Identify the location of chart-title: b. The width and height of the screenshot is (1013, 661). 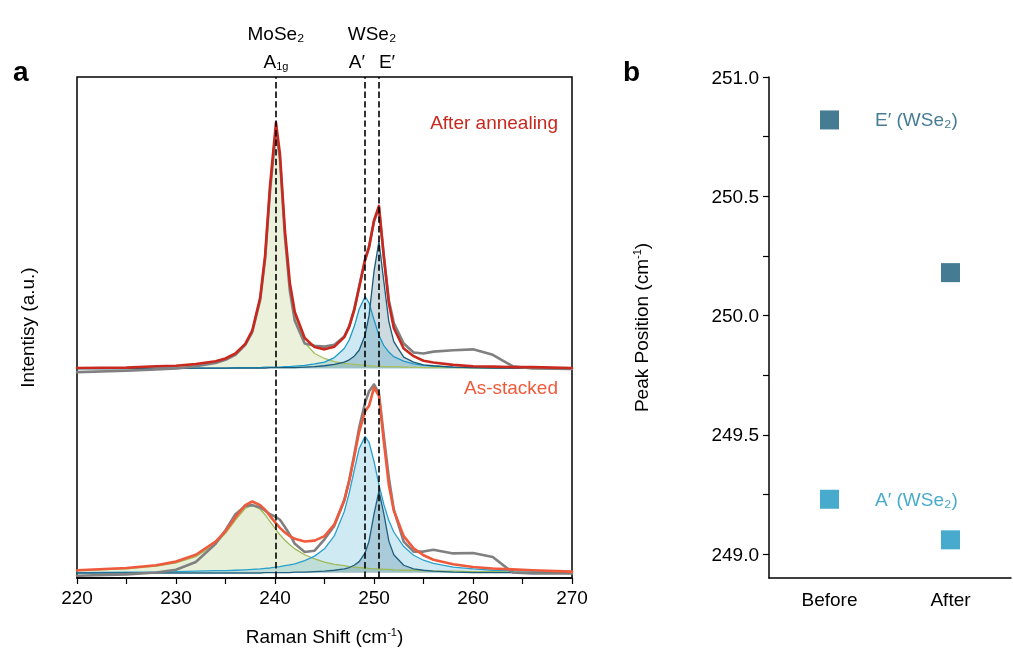
(632, 71).